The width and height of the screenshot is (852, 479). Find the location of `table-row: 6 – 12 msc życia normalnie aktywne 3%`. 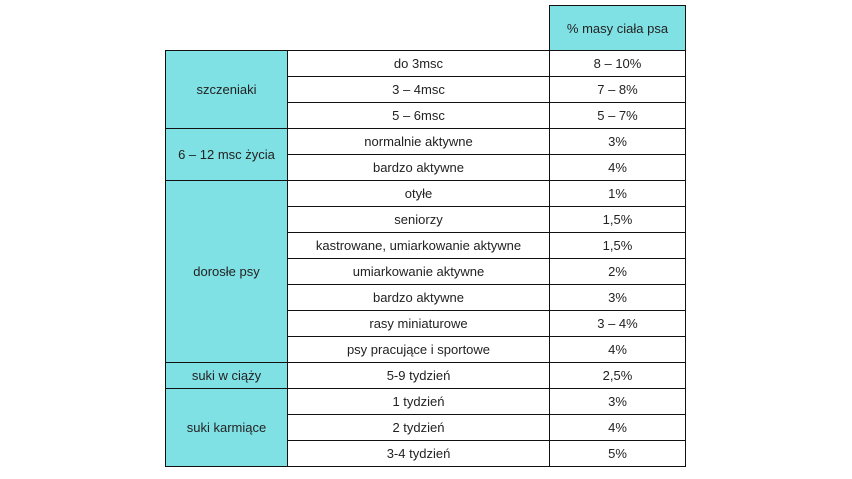

table-row: 6 – 12 msc życia normalnie aktywne 3% is located at coordinates (425, 154).